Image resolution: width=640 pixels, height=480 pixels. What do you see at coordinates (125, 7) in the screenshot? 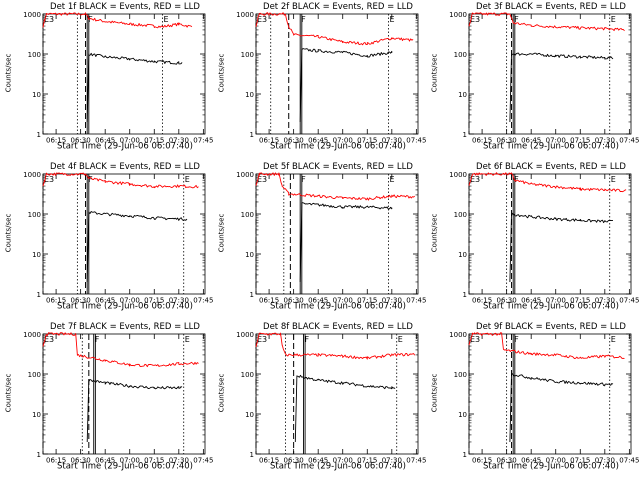
I see `panel-title: Det 1f BLACK = Events, RED = LLD` at bounding box center [125, 7].